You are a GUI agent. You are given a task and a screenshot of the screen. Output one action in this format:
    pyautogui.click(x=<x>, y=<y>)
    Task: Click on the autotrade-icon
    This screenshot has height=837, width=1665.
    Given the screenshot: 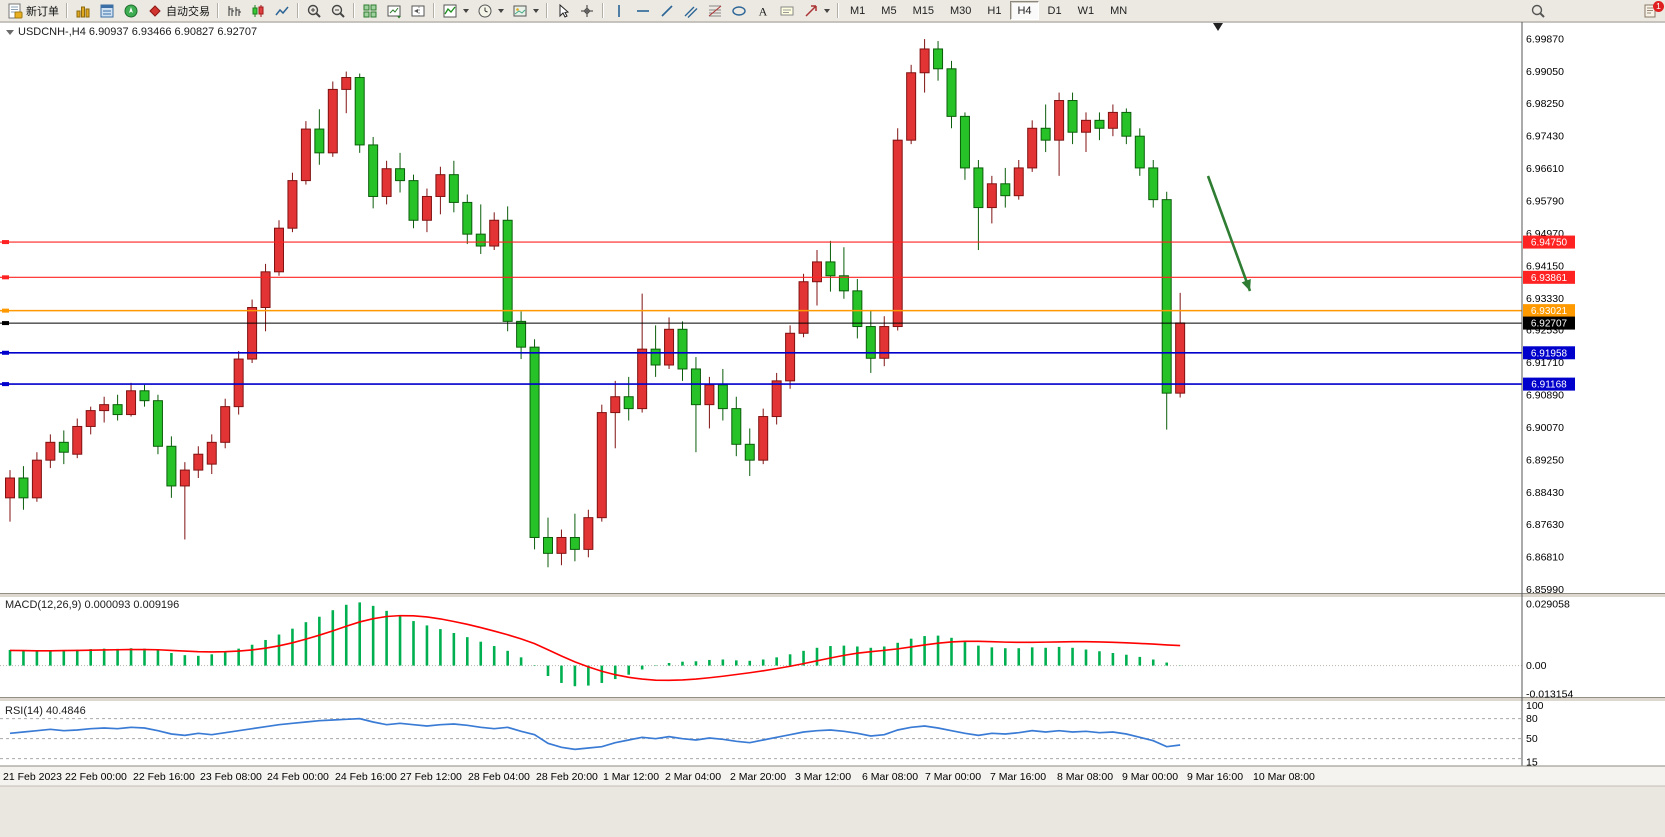 What is the action you would take?
    pyautogui.click(x=155, y=11)
    